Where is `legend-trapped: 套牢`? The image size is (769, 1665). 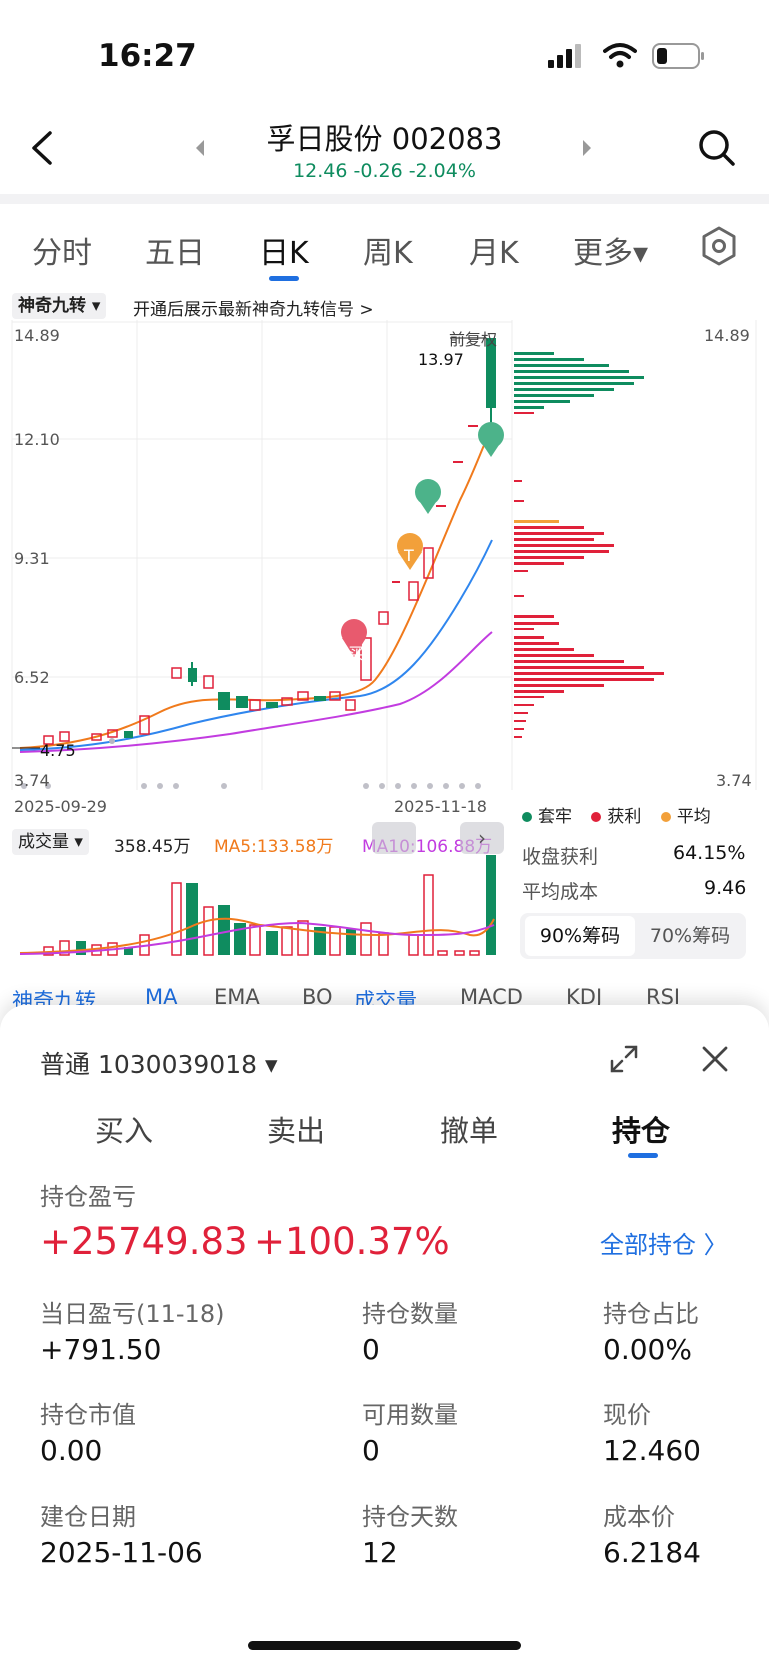
legend-trapped: 套牢 is located at coordinates (555, 817).